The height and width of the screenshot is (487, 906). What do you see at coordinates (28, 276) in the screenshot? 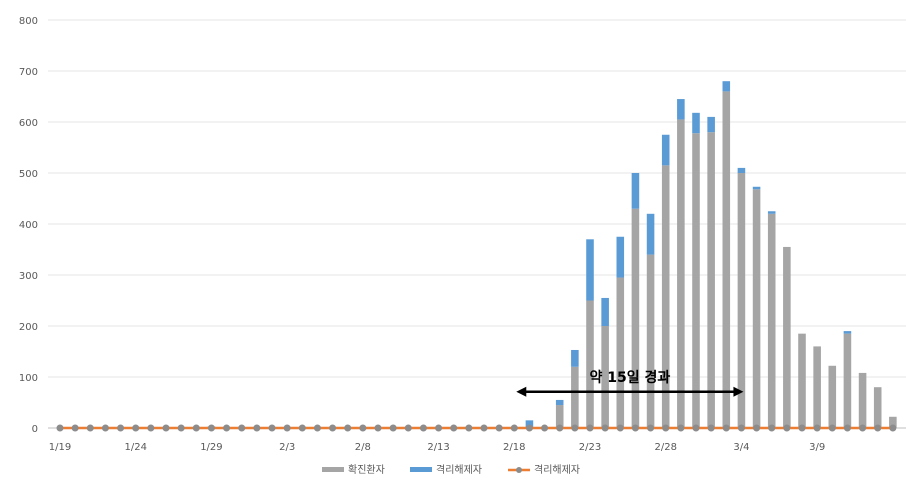
I see `y-tick-label: 300` at bounding box center [28, 276].